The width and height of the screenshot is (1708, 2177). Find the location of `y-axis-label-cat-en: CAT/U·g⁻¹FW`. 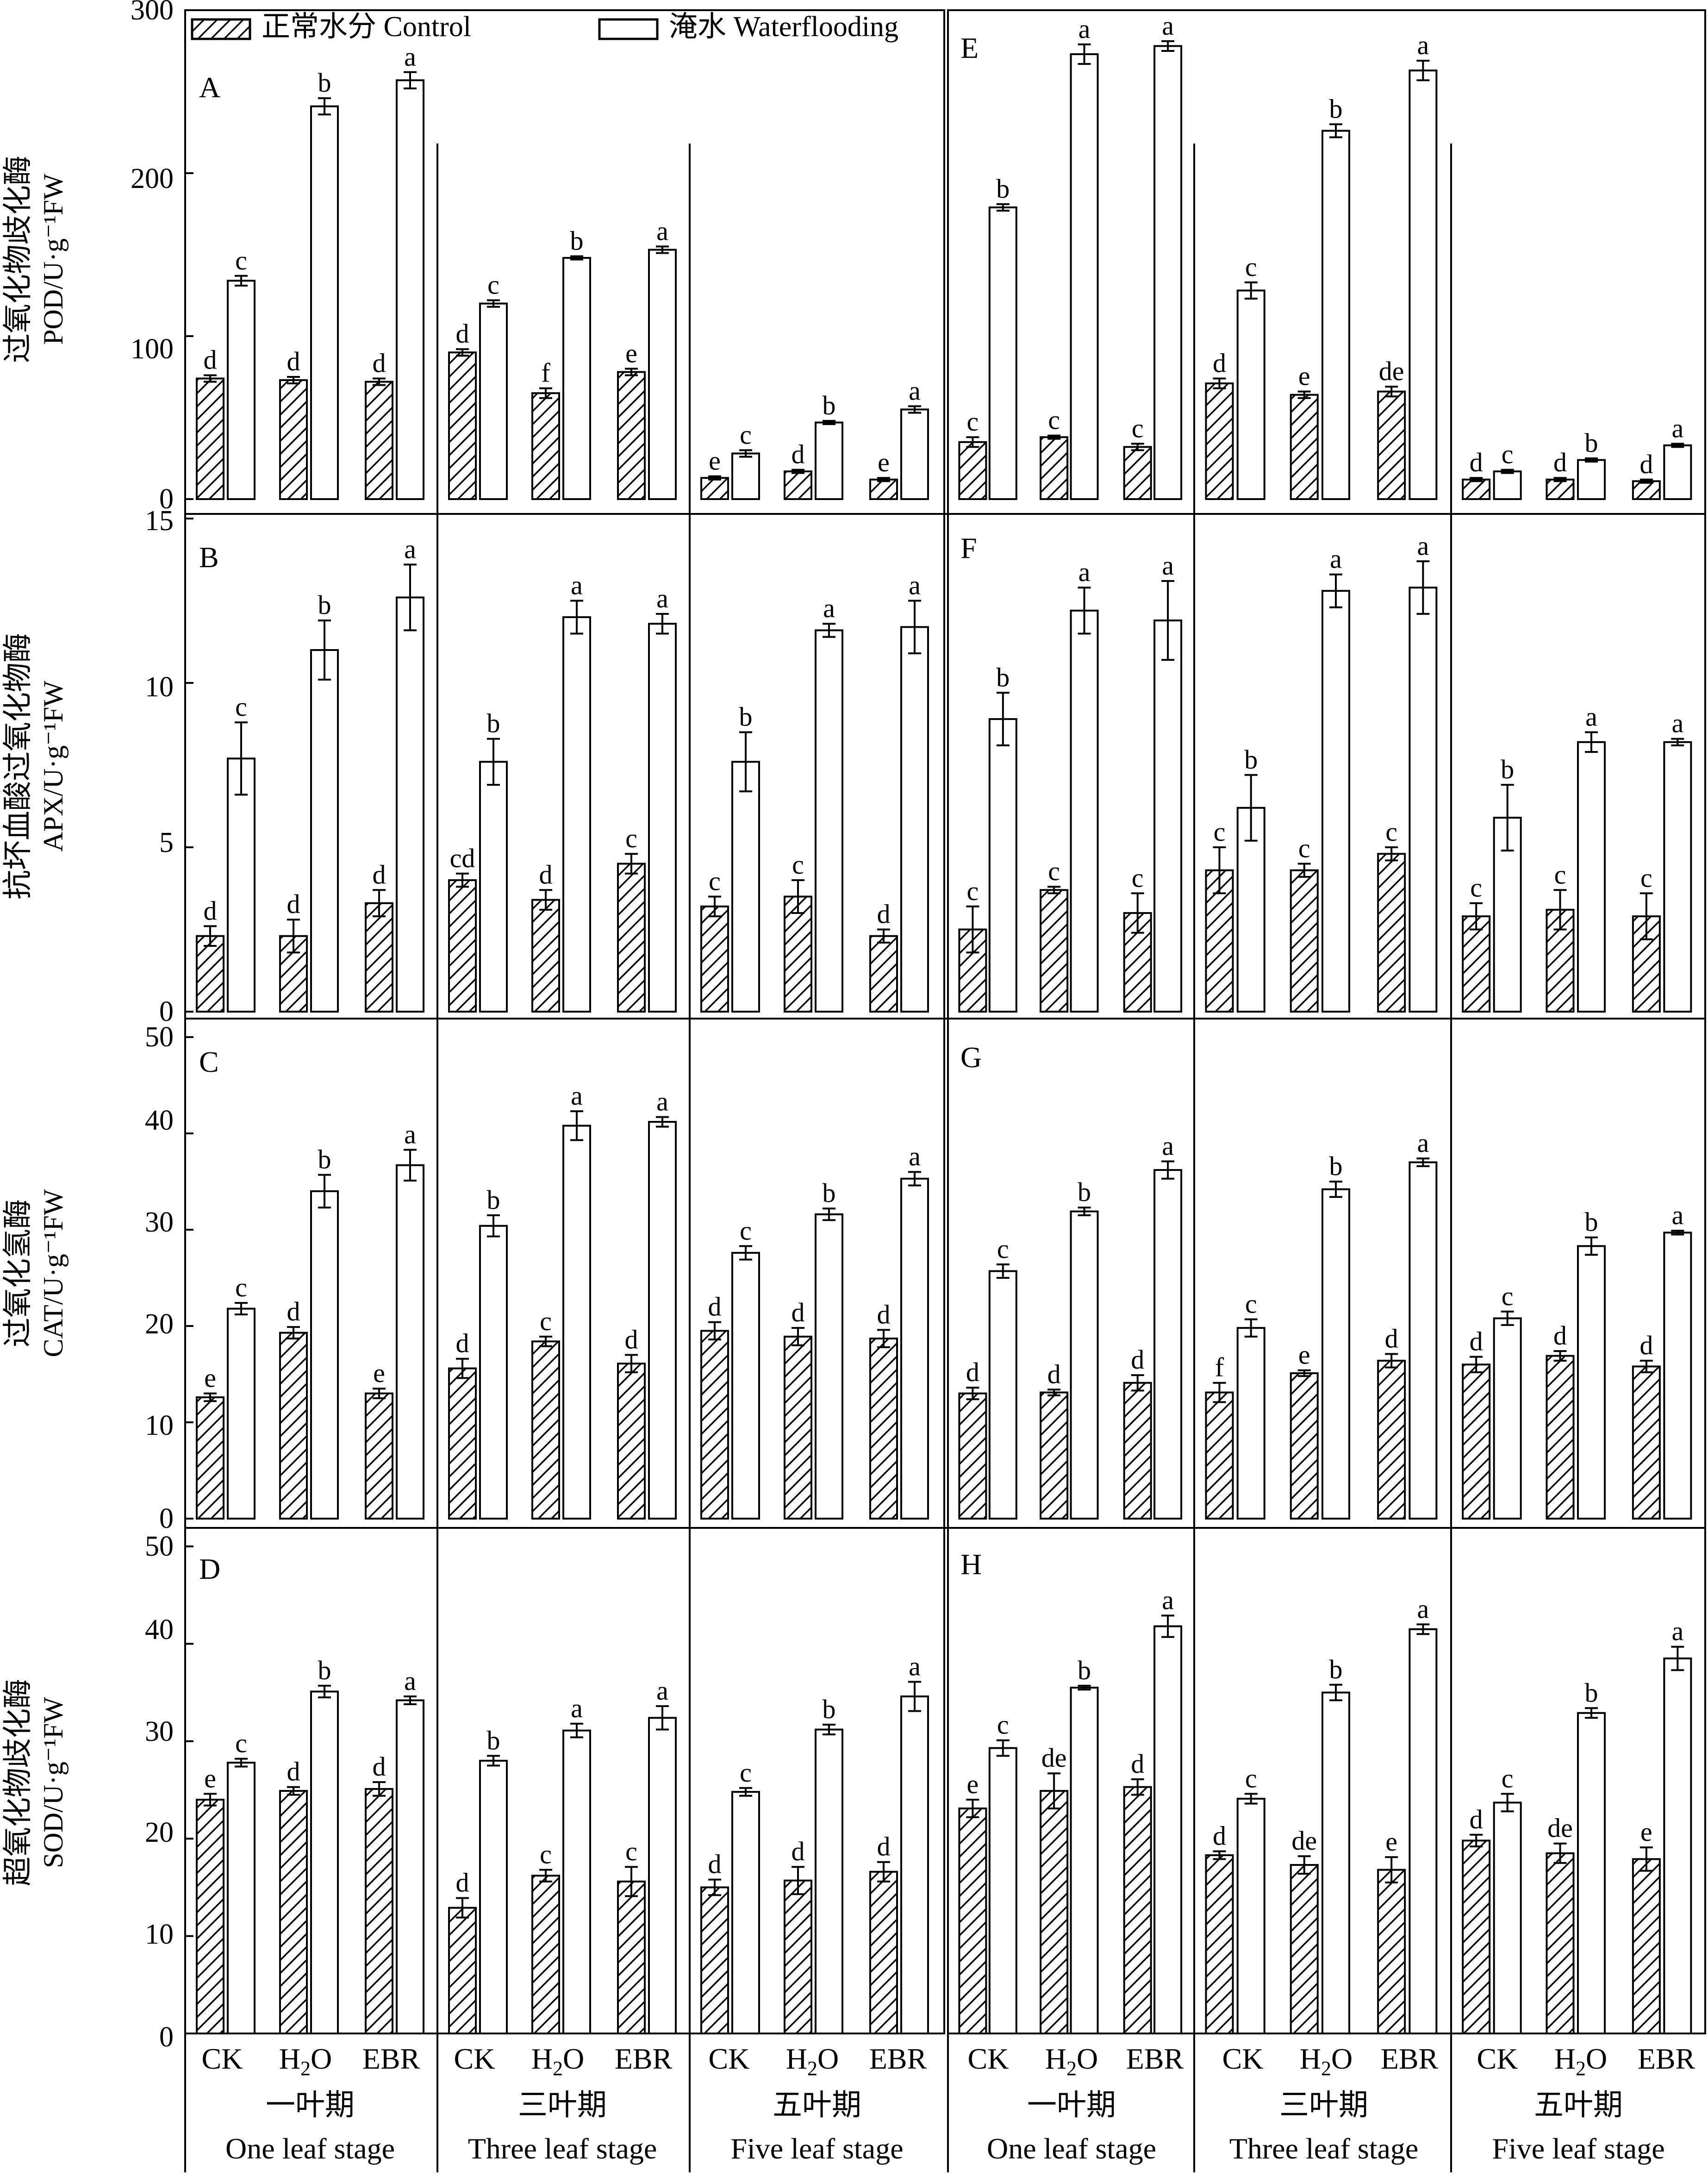

y-axis-label-cat-en: CAT/U·g⁻¹FW is located at coordinates (53, 1273).